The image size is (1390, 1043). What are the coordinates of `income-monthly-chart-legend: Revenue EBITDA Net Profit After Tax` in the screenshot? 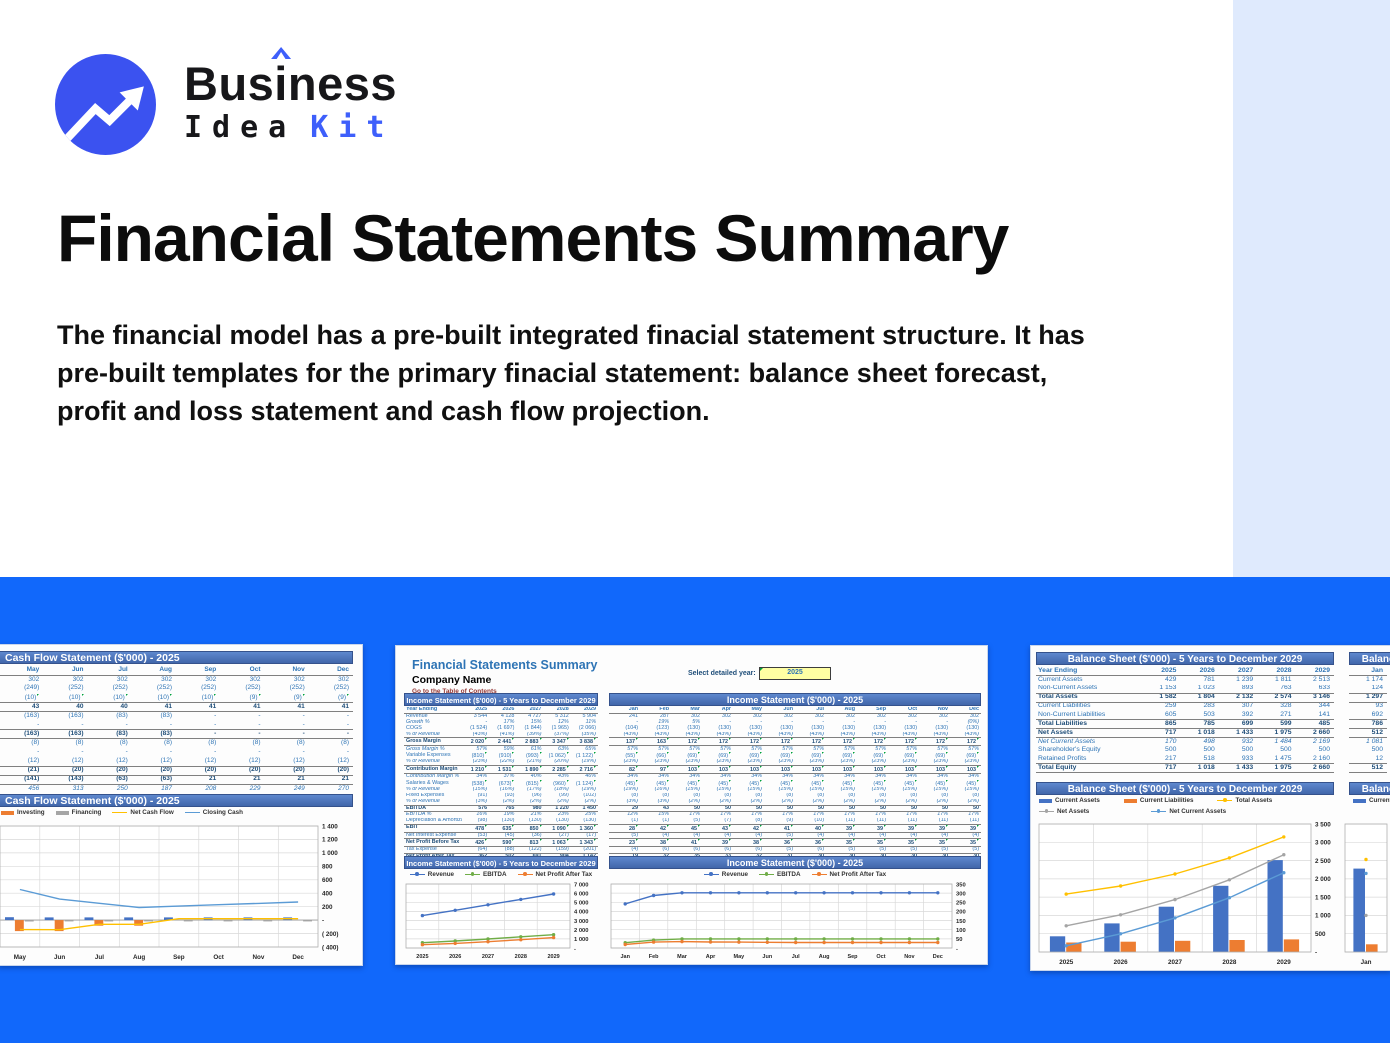 It's located at (795, 874).